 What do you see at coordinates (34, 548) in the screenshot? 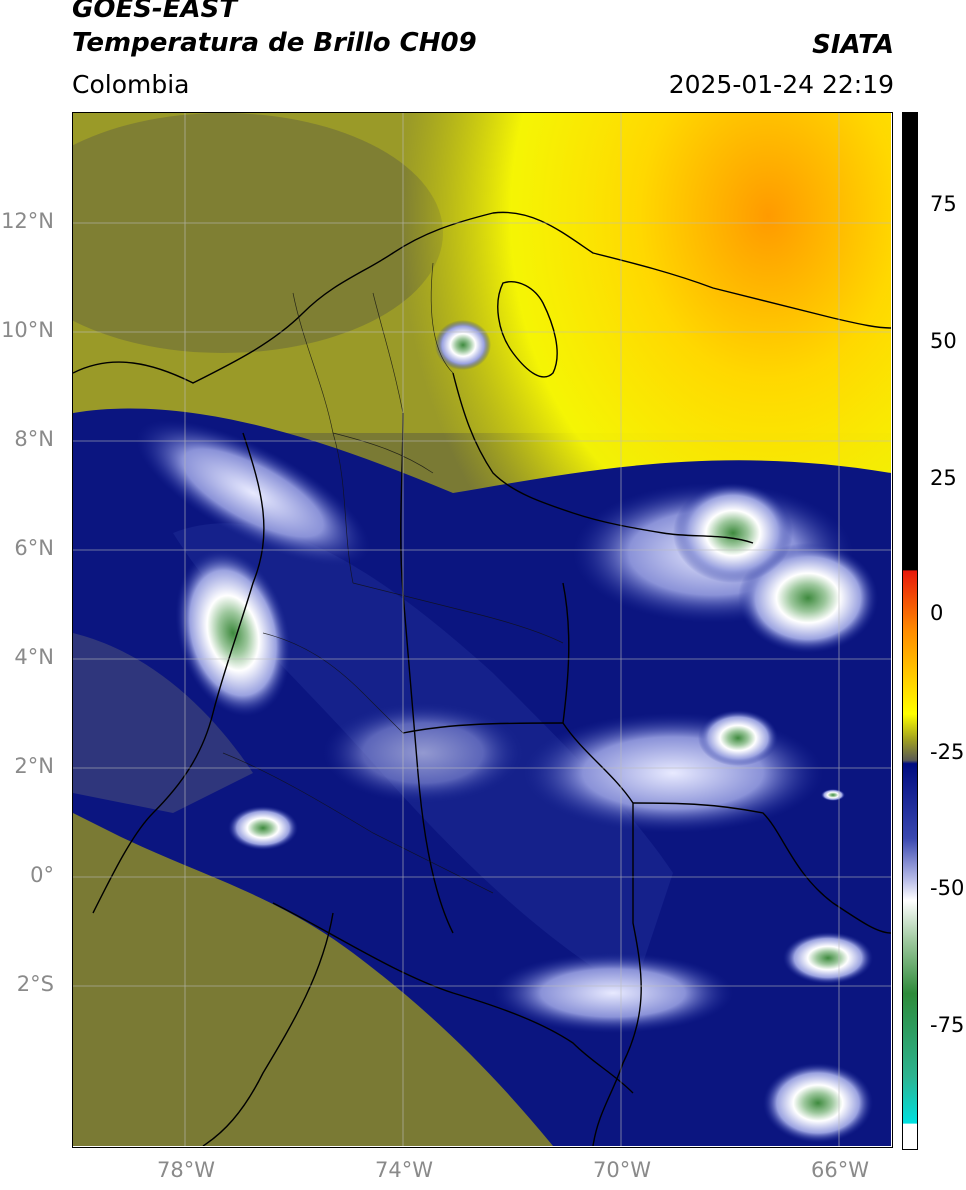
I see `lat-label: 6°N` at bounding box center [34, 548].